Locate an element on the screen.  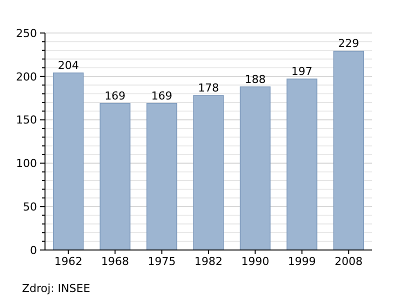
data-label: 204 is located at coordinates (68, 65).